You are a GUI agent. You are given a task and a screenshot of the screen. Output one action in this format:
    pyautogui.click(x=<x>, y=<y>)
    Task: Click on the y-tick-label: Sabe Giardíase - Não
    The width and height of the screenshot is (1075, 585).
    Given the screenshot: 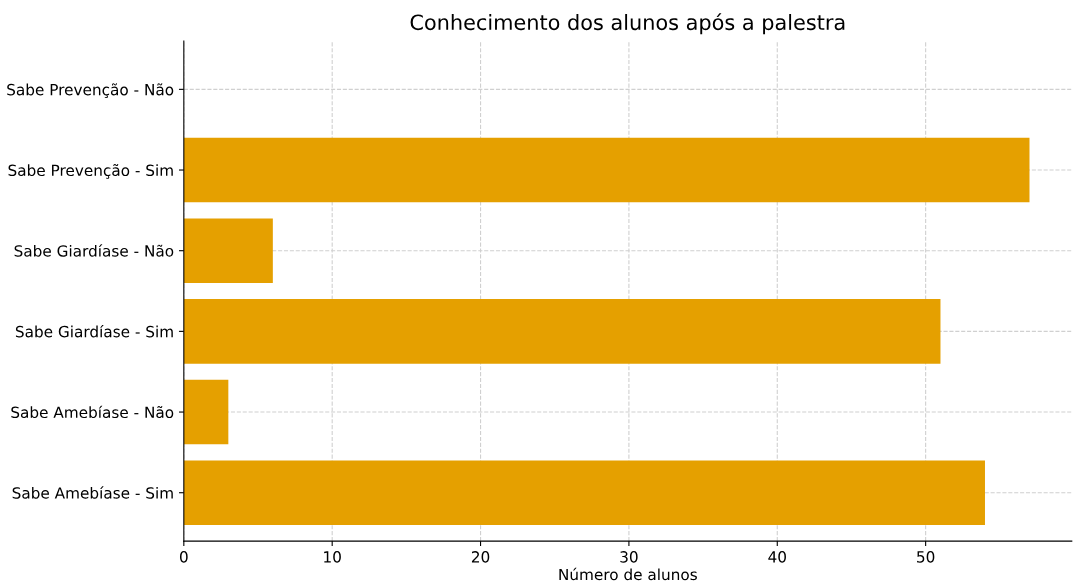 What is the action you would take?
    pyautogui.click(x=94, y=250)
    